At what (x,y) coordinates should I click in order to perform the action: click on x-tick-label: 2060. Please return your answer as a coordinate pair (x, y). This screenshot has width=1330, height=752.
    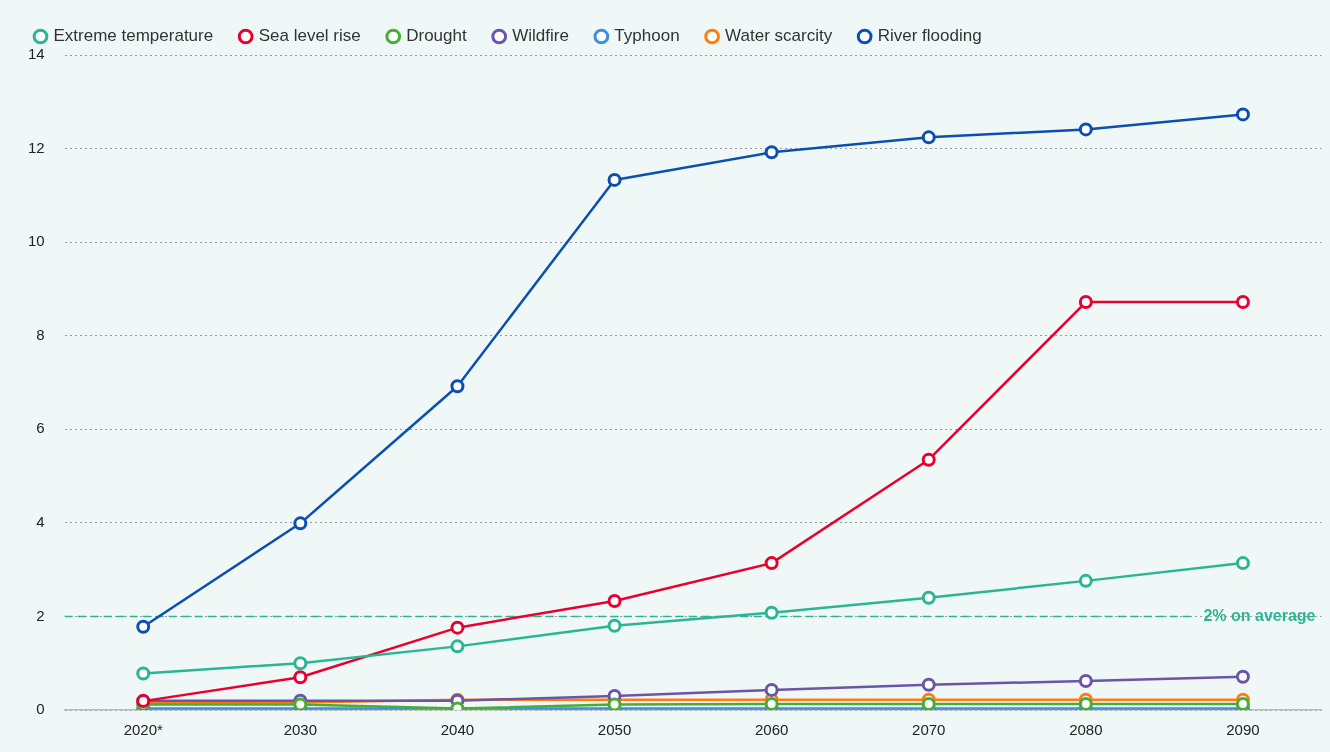
    Looking at the image, I should click on (771, 730).